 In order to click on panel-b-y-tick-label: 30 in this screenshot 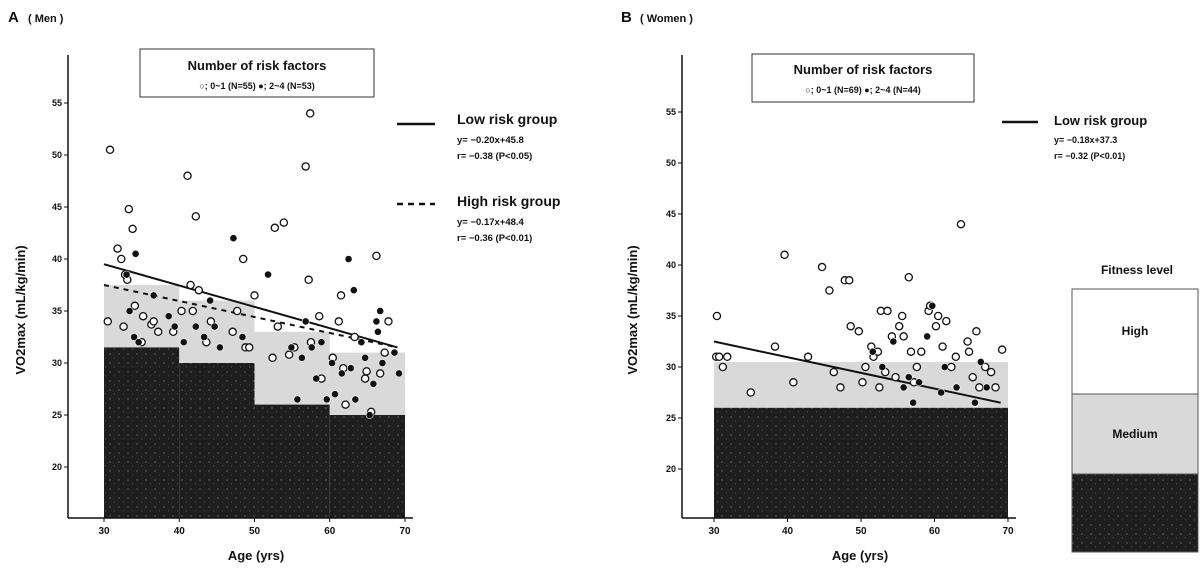, I will do `click(671, 367)`.